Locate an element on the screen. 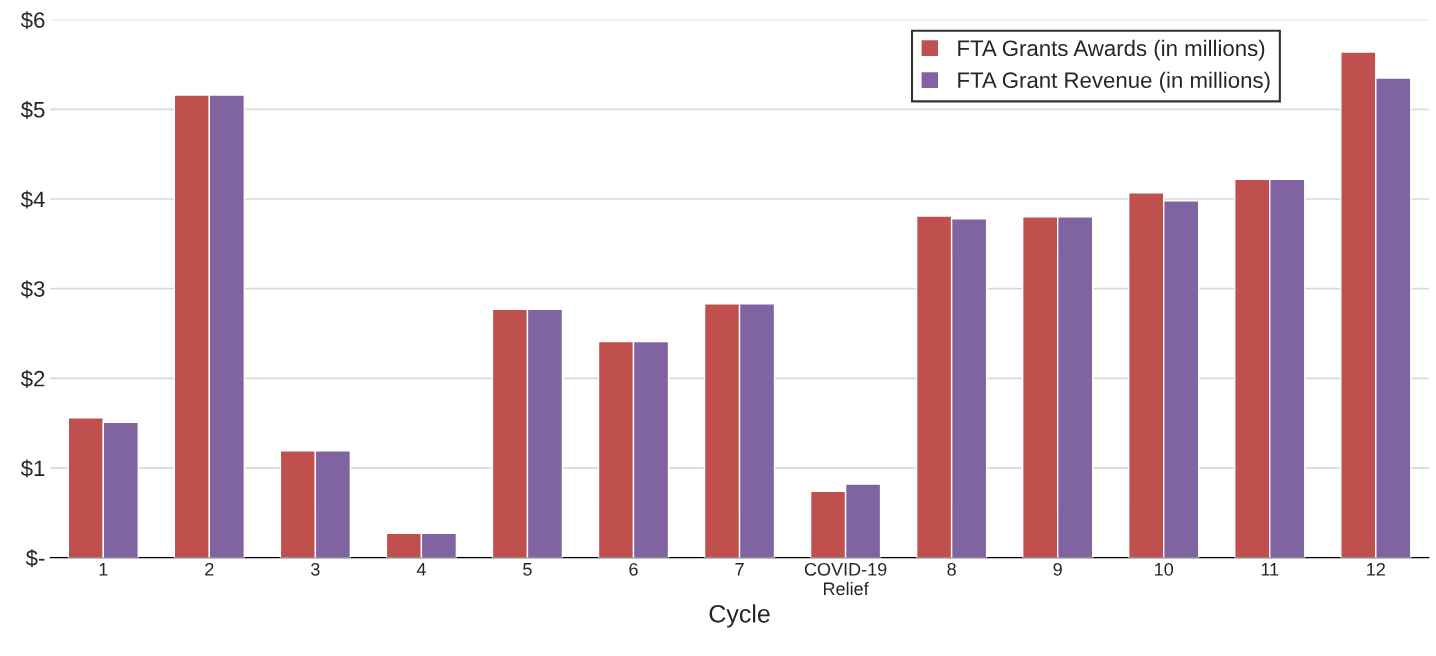 The width and height of the screenshot is (1436, 656). y-tick-label: $6 is located at coordinates (32, 20).